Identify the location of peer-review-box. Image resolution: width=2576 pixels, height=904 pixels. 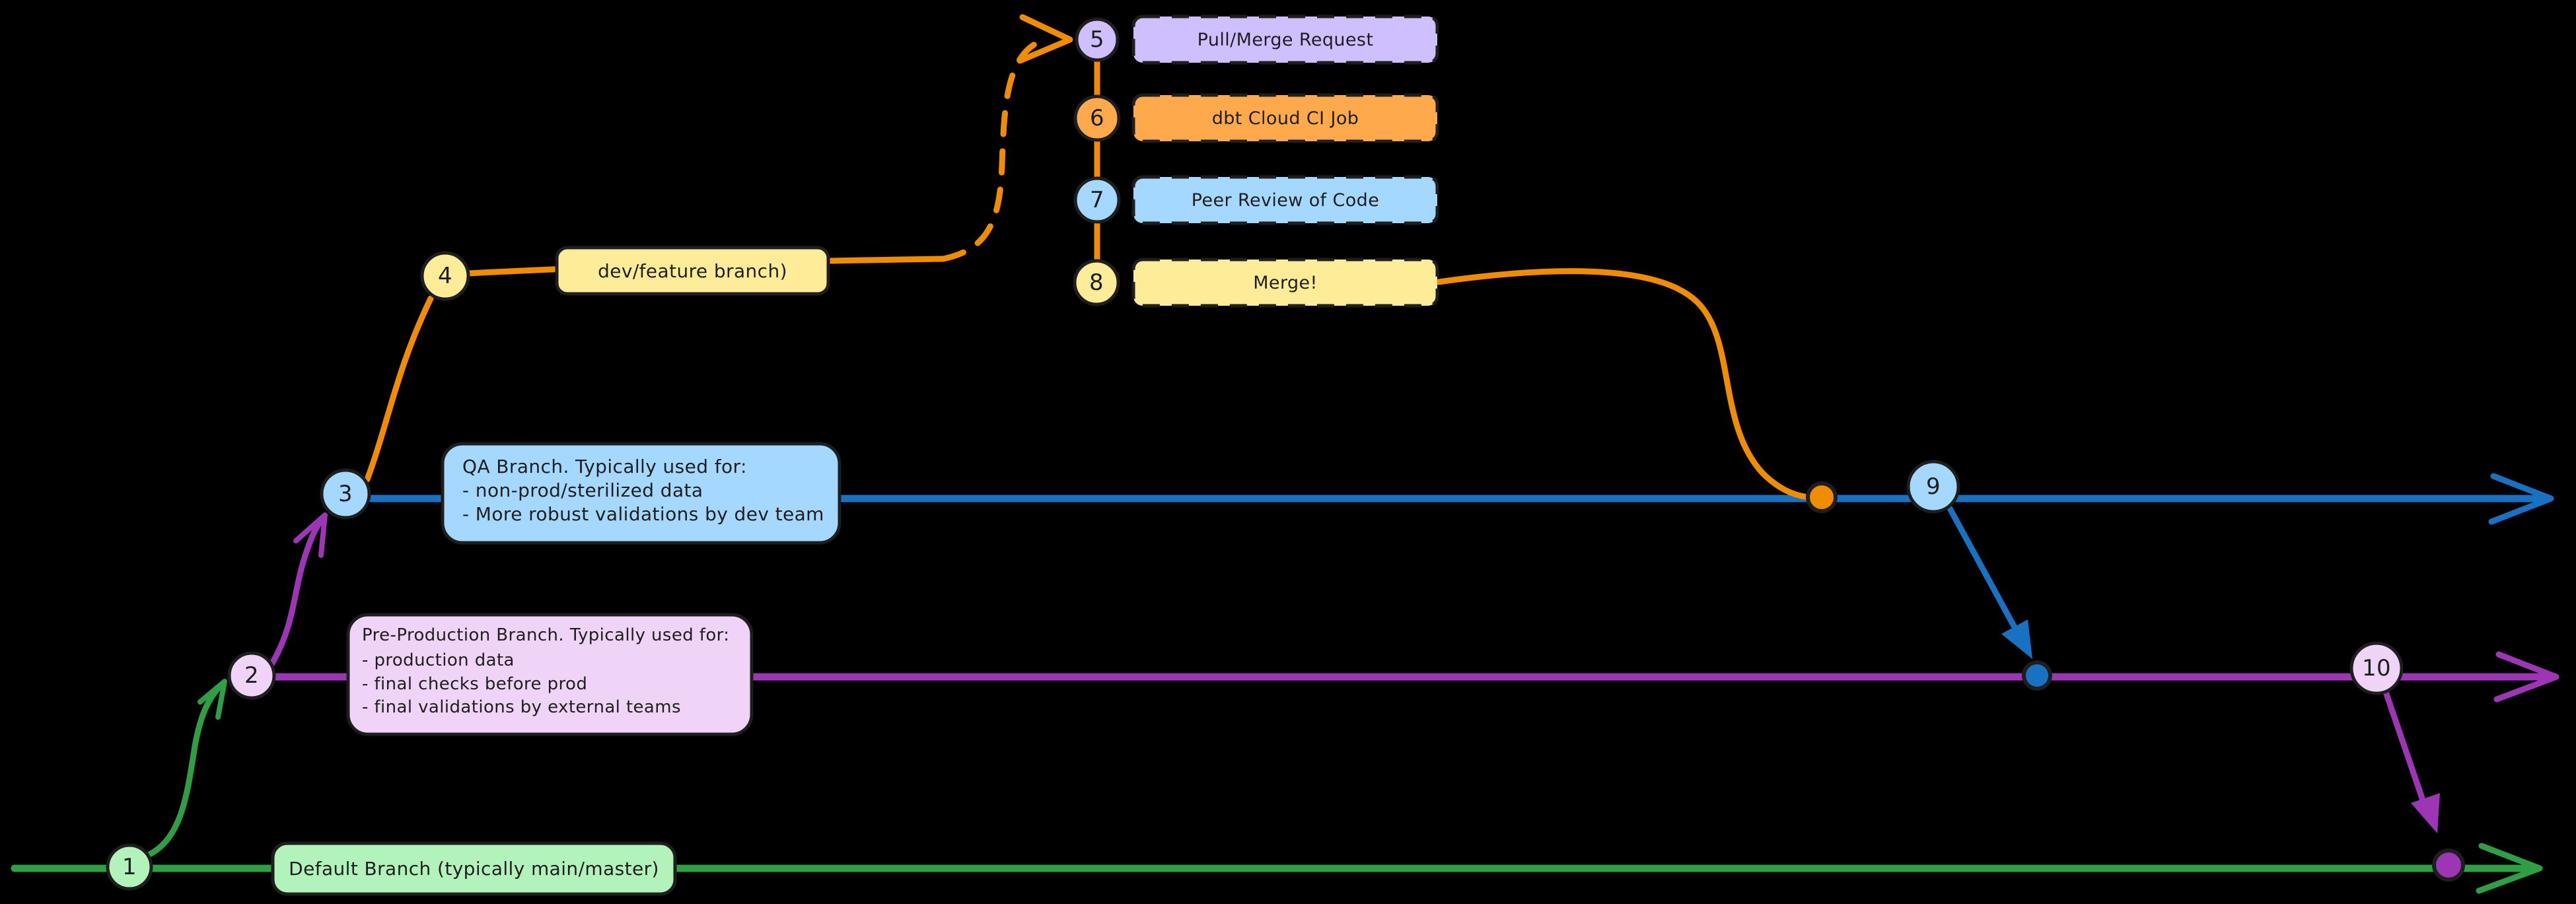
(1285, 200).